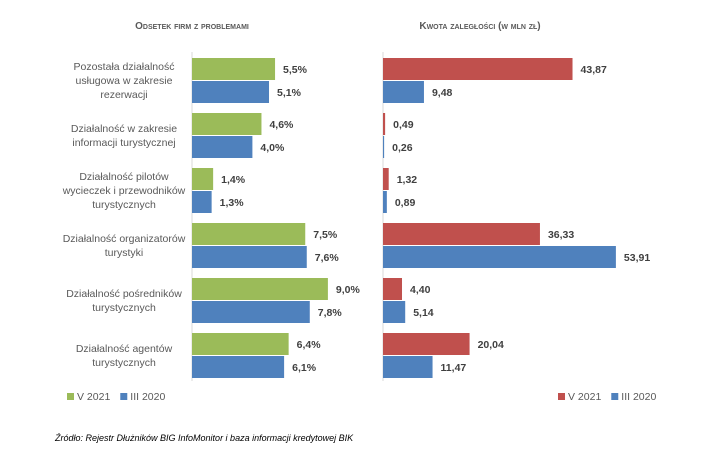  What do you see at coordinates (124, 81) in the screenshot?
I see `category-label: usługowa w zakresie` at bounding box center [124, 81].